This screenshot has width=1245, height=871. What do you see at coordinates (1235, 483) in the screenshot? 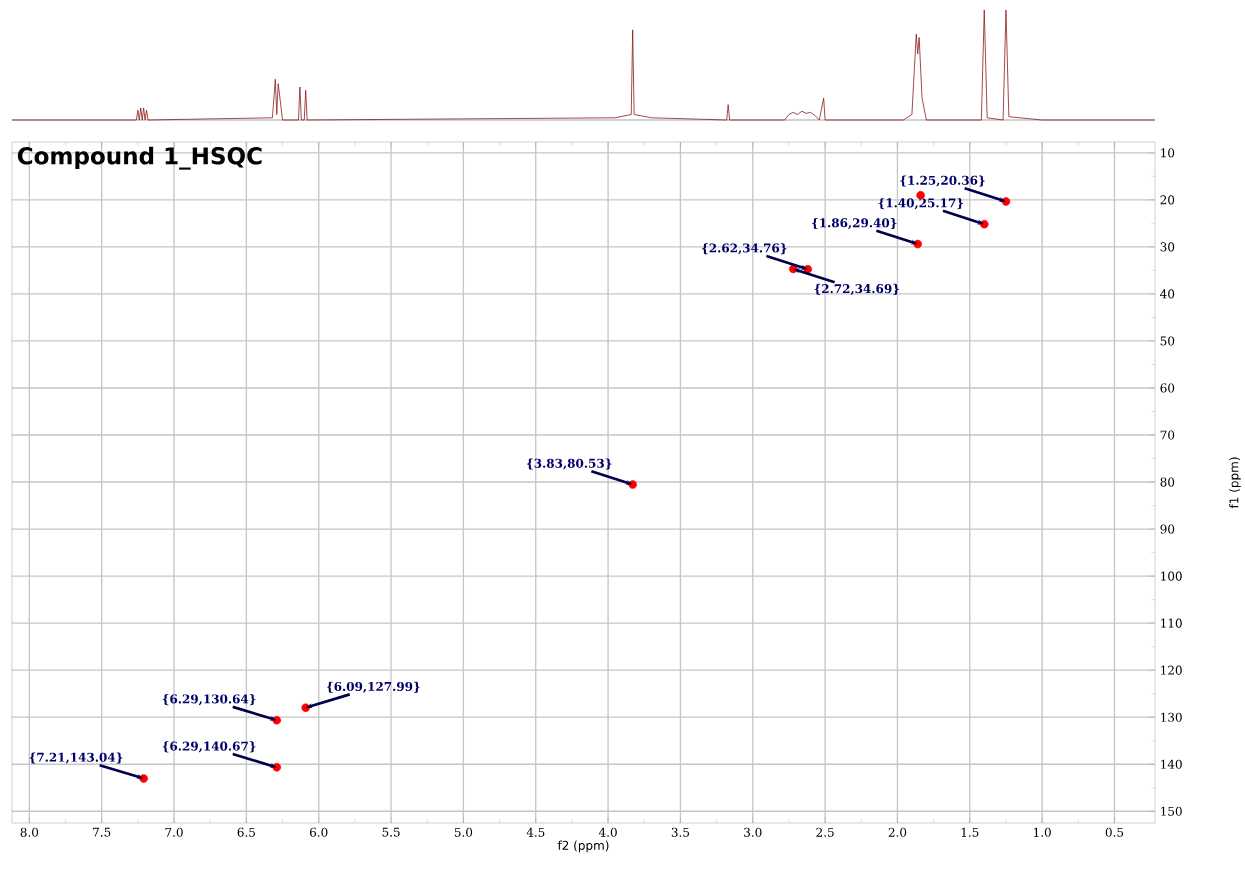
I see `y-axis-title: f1 (ppm)` at bounding box center [1235, 483].